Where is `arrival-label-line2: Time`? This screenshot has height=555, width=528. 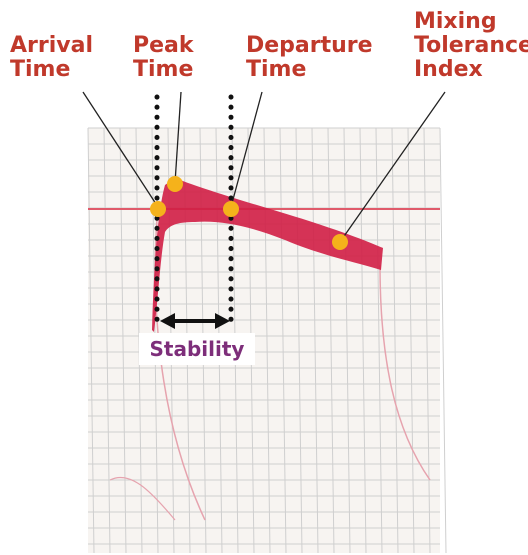
arrival-label-line2: Time is located at coordinates (40, 69).